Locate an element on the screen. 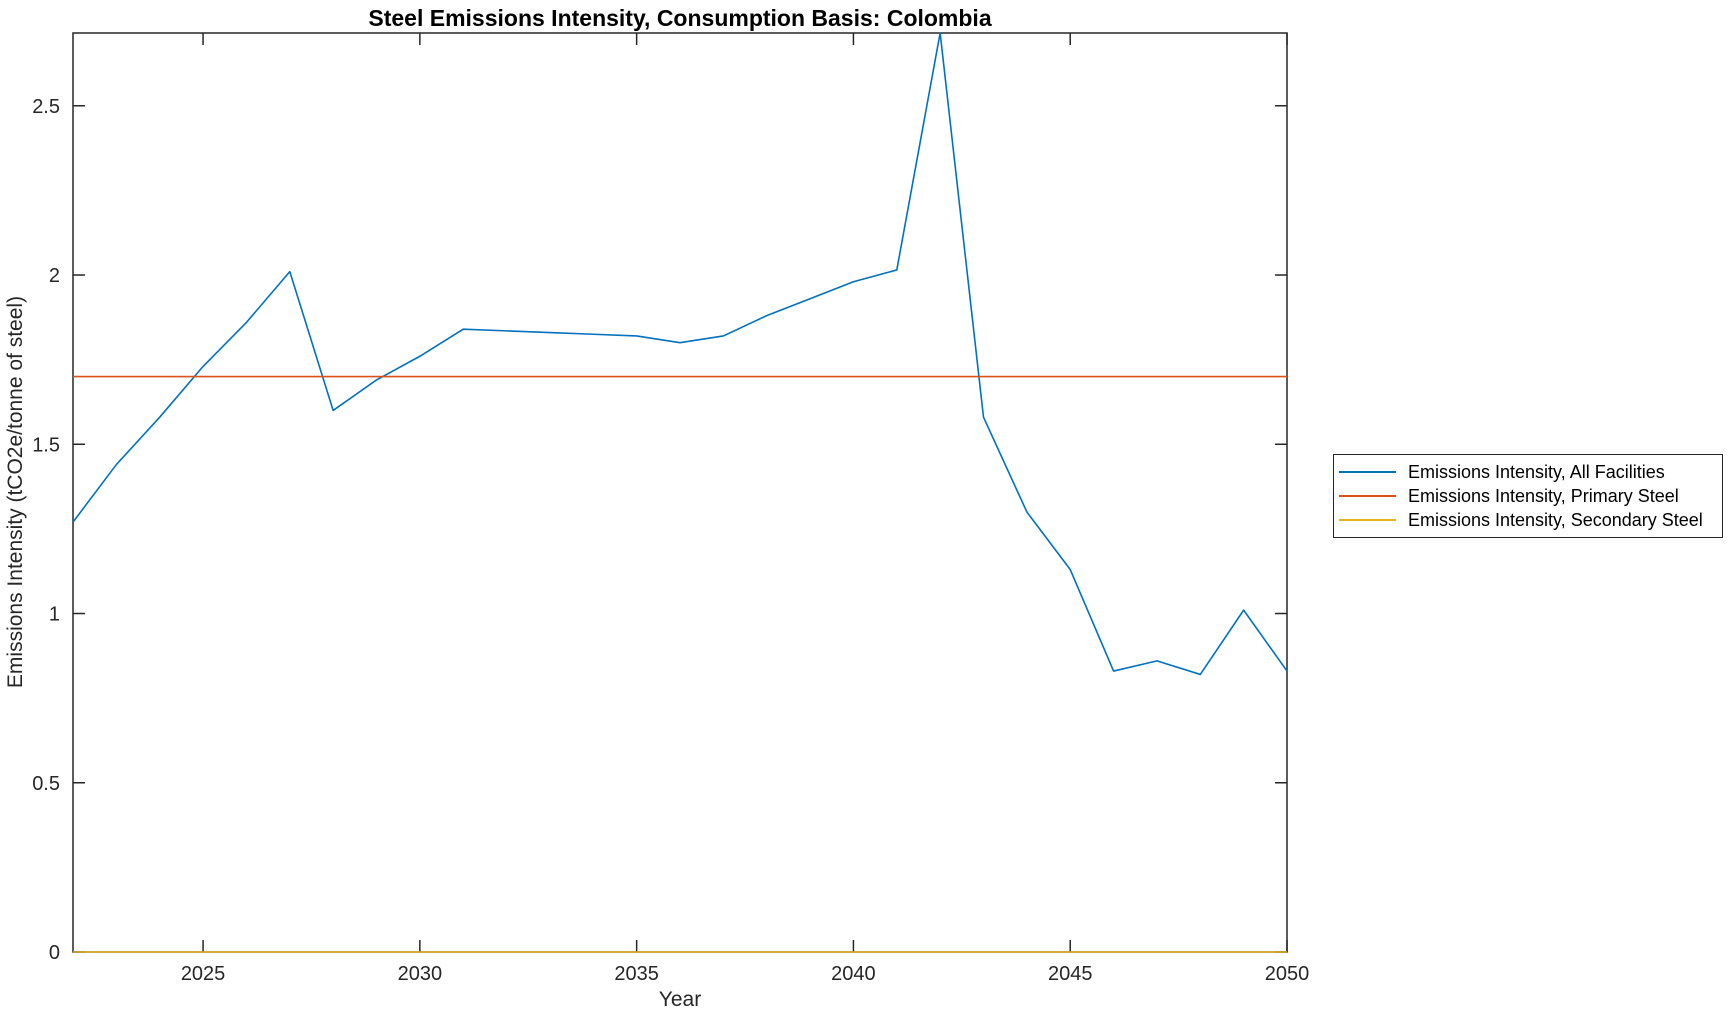  legend-item: Emissions Intensity, All Facilities is located at coordinates (1527, 472).